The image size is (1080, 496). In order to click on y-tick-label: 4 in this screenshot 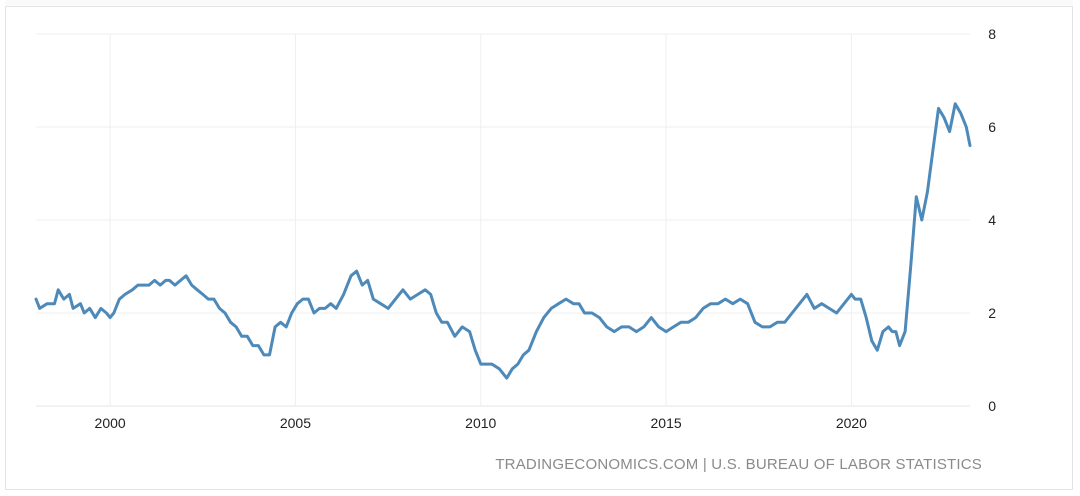, I will do `click(992, 220)`.